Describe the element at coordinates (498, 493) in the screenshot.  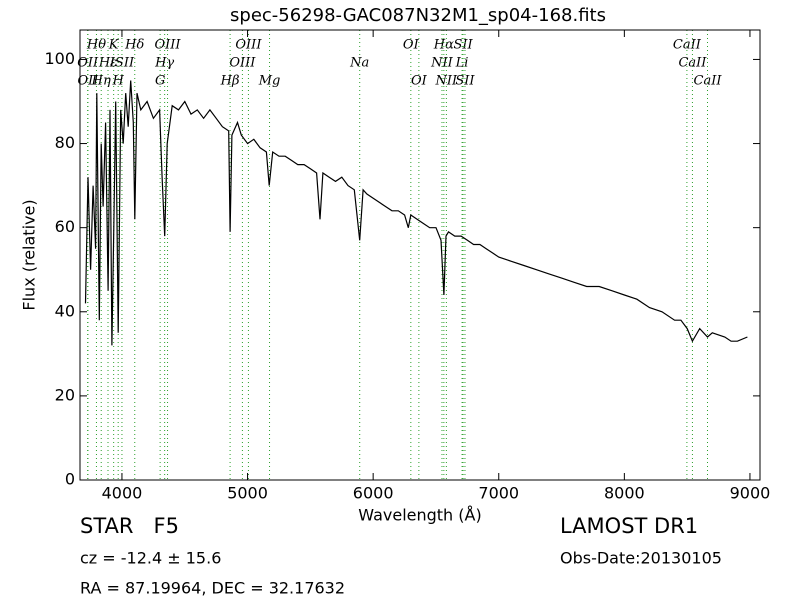
I see `x-tick-label: 7000` at that location.